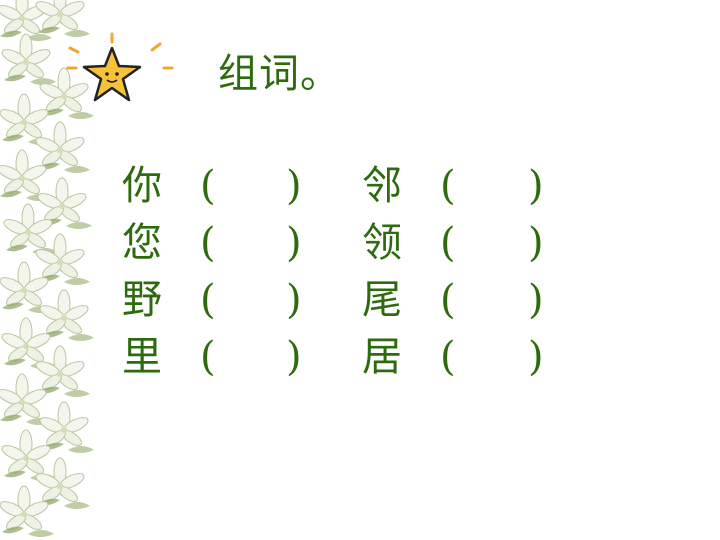  Describe the element at coordinates (120, 67) in the screenshot. I see `star-icon` at that location.